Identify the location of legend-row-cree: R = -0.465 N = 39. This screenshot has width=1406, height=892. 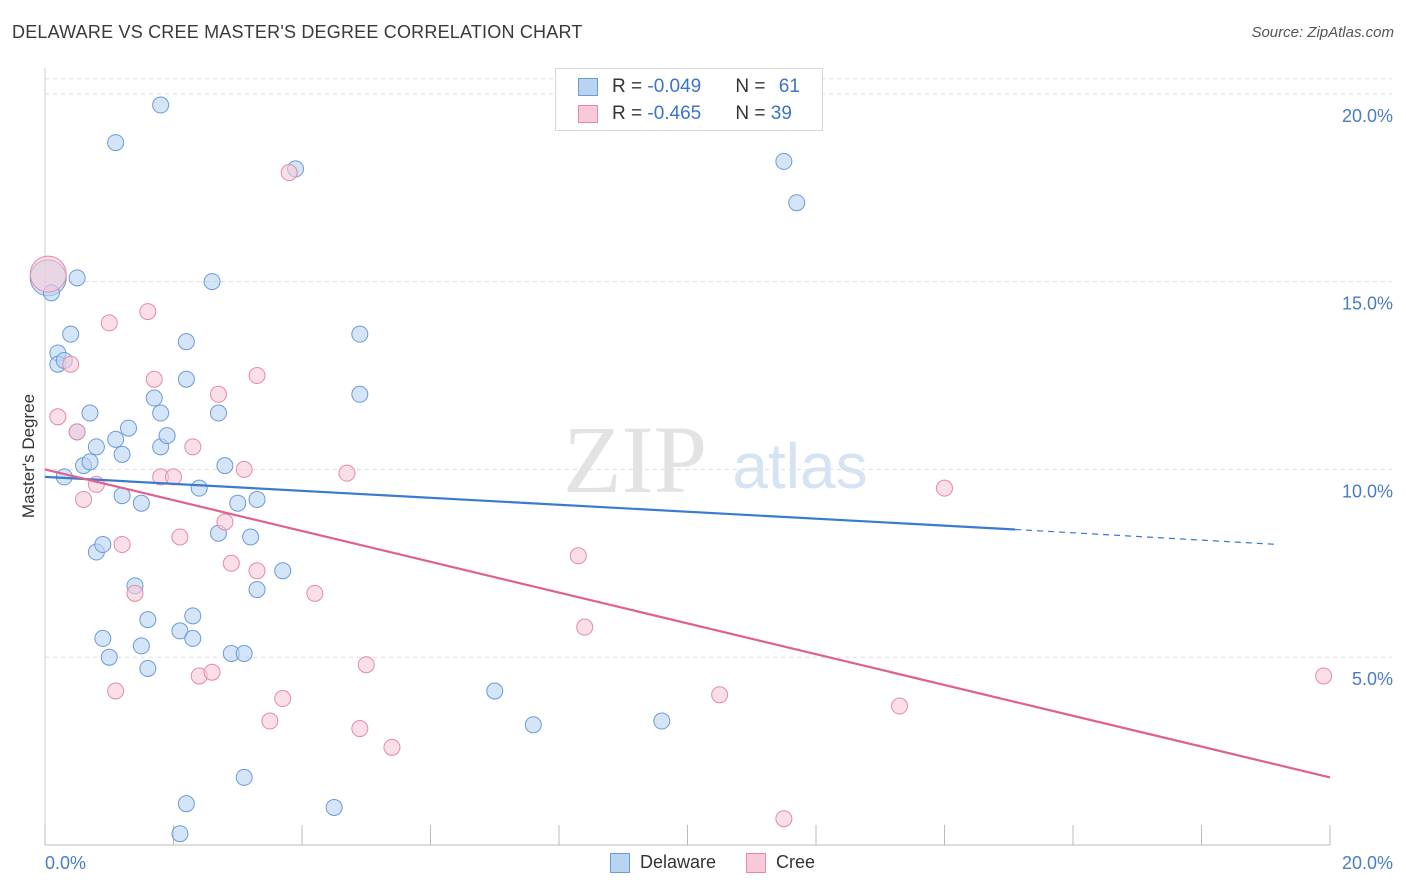
(685, 114).